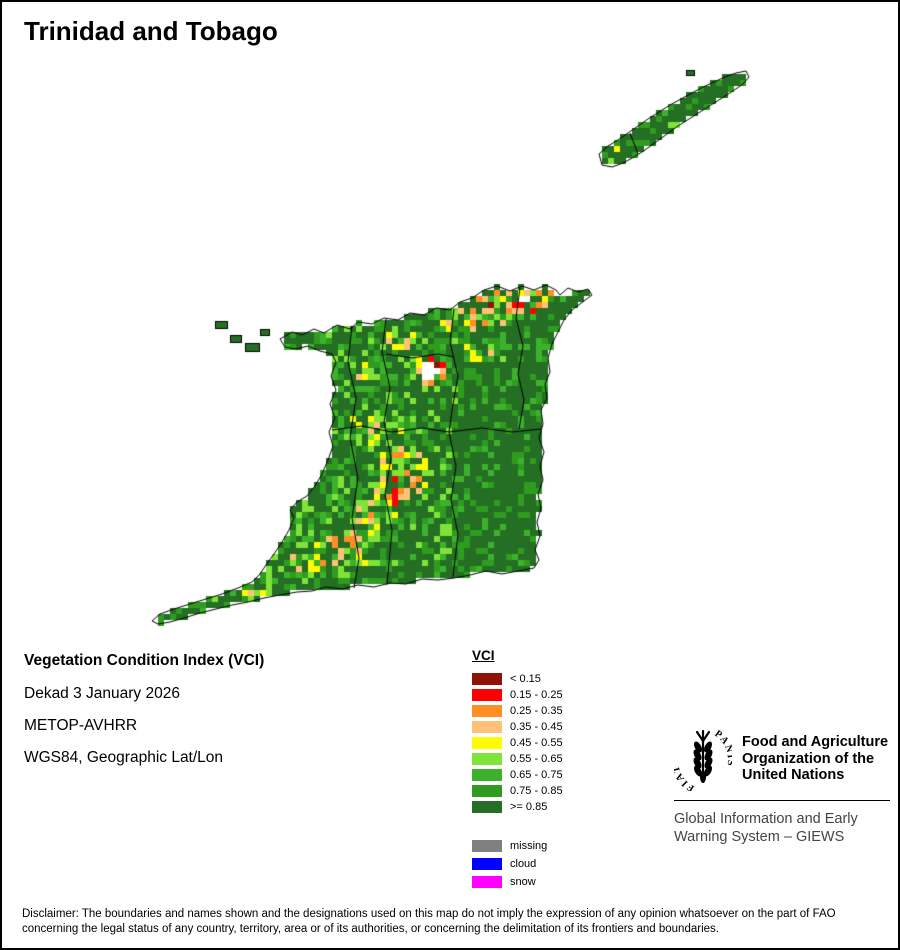 The width and height of the screenshot is (900, 950). I want to click on legend-label: < 0.15, so click(525, 679).